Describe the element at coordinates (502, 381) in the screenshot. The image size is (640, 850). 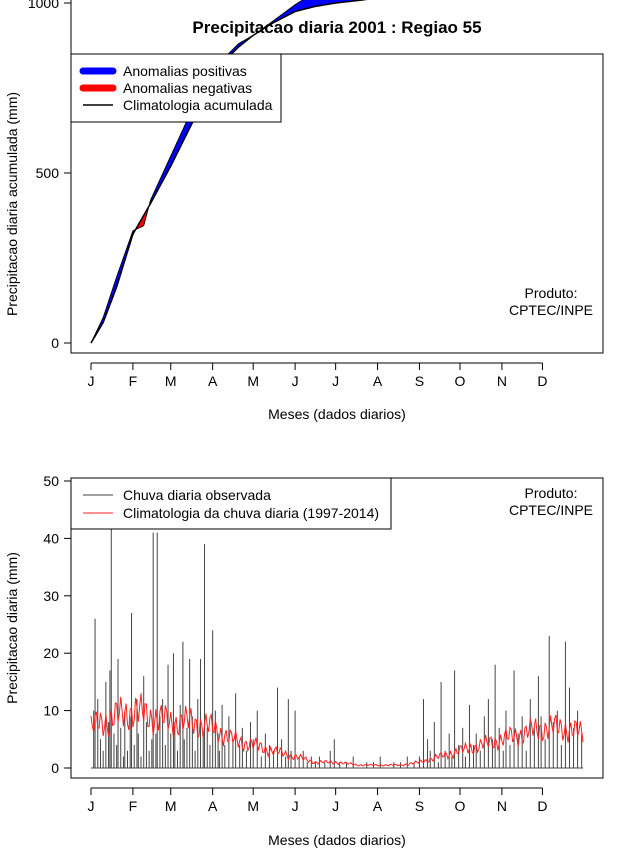
I see `top-x-tick-label: N` at that location.